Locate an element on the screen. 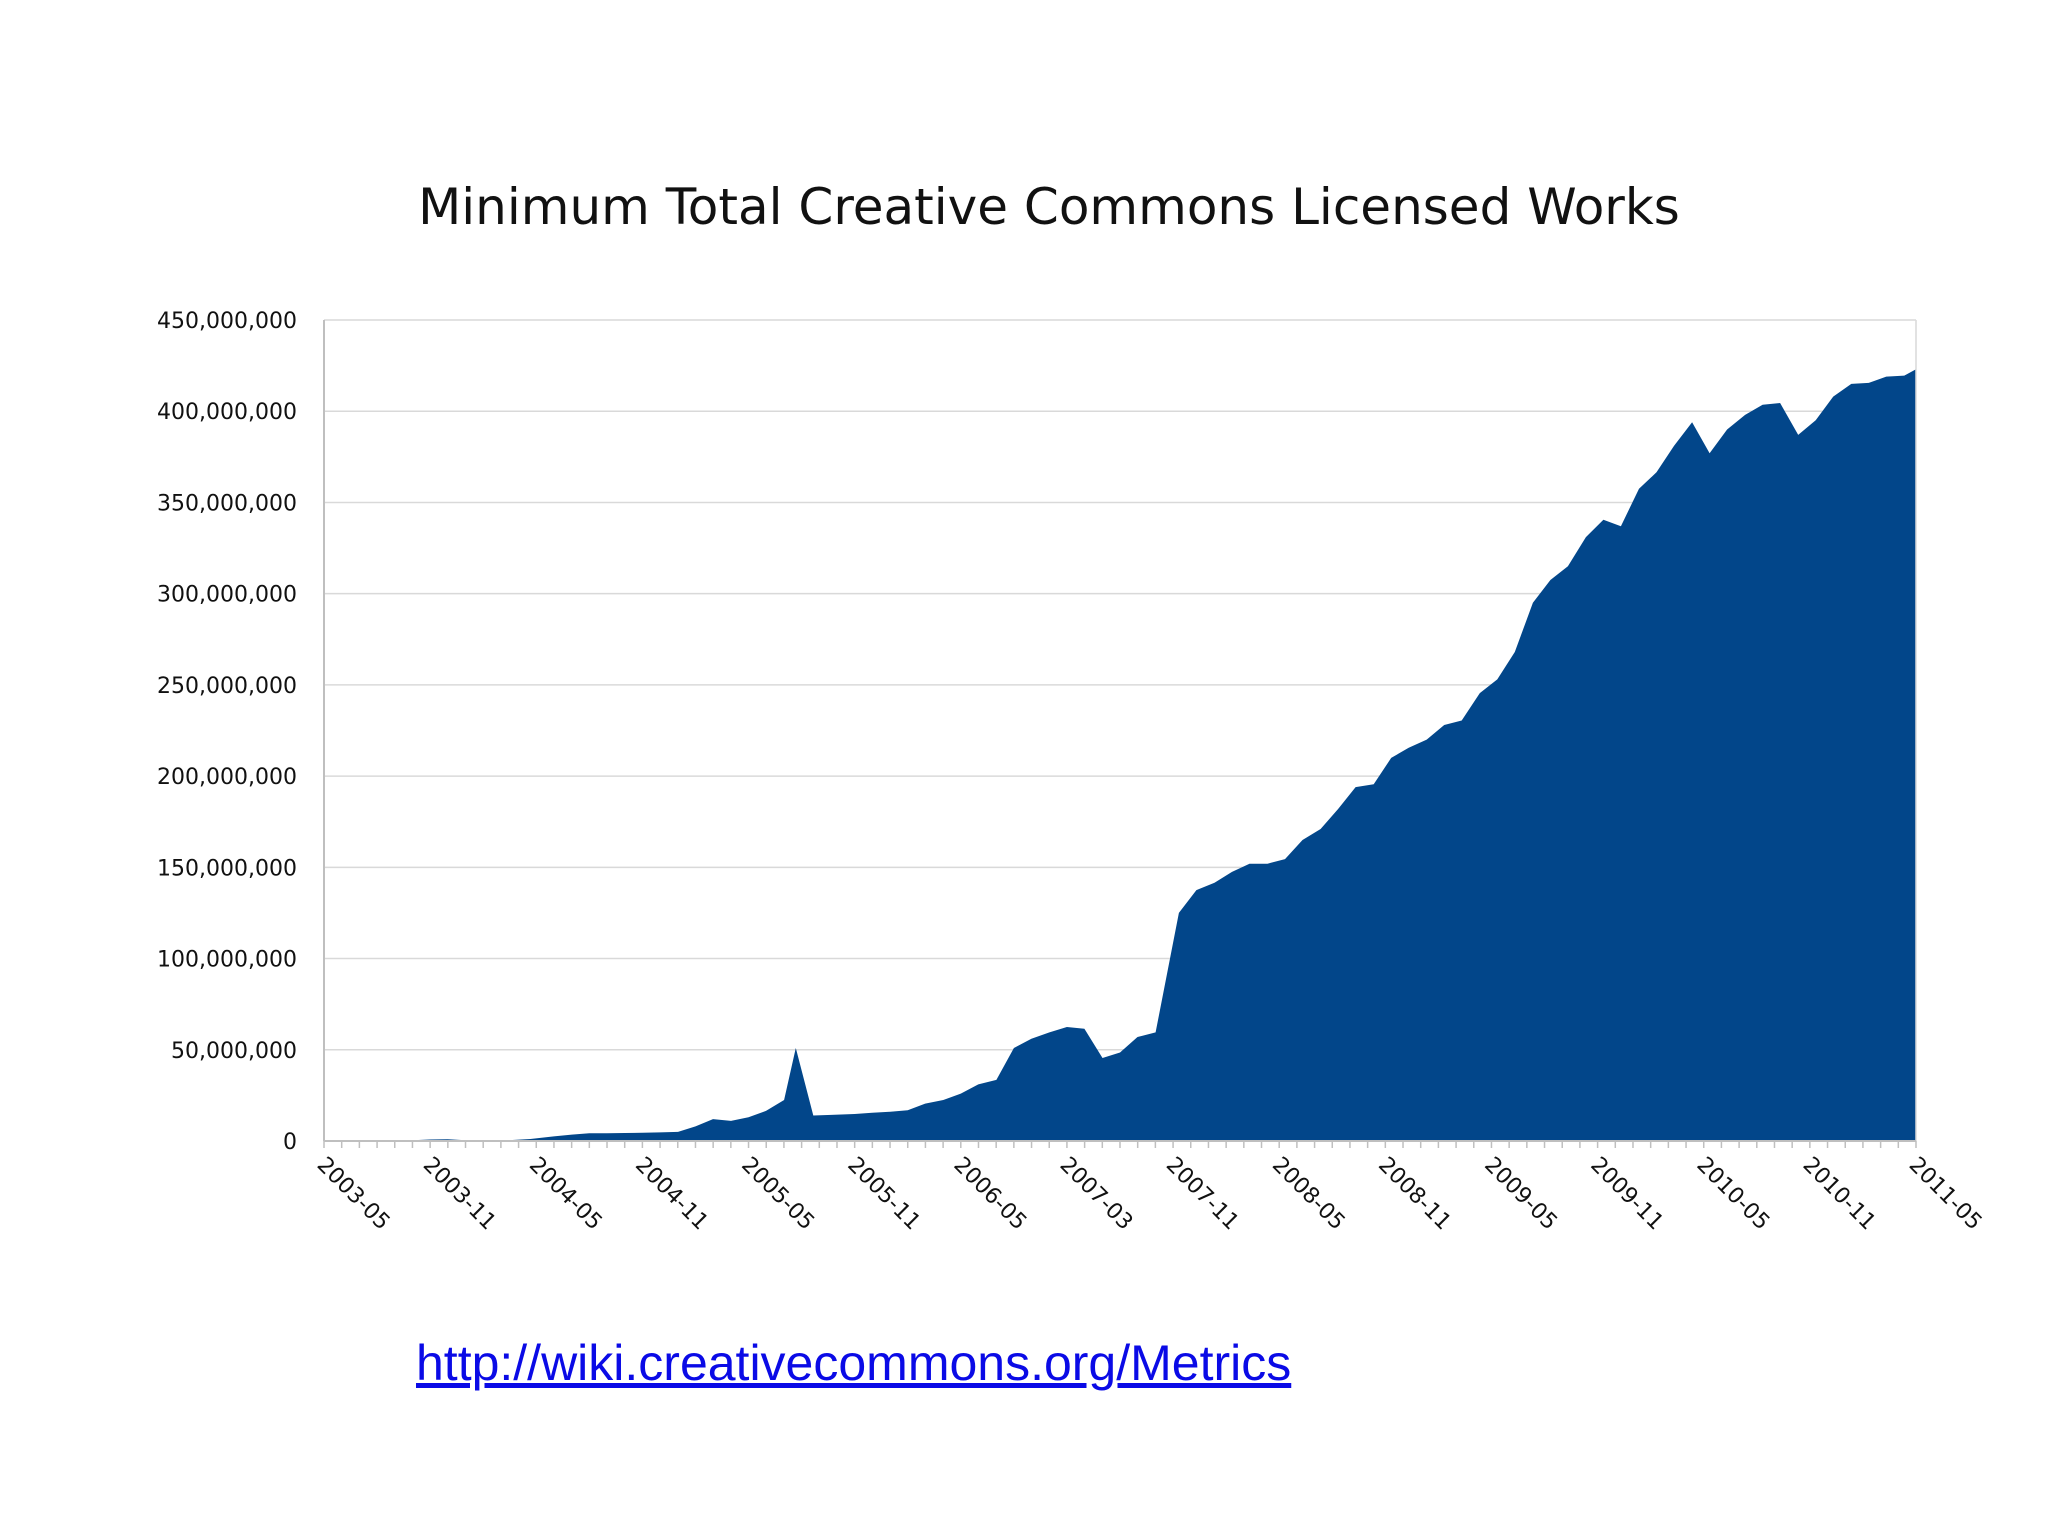  x-tick-label: 2005-05 is located at coordinates (777, 1194).